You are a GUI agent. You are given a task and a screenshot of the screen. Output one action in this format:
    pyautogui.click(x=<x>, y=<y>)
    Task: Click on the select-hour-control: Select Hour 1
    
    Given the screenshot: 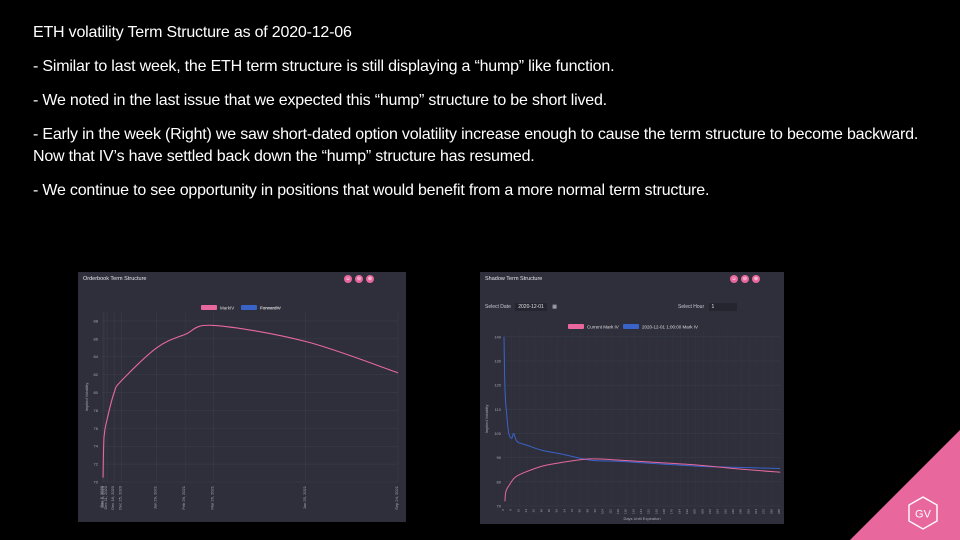 What is the action you would take?
    pyautogui.click(x=707, y=307)
    